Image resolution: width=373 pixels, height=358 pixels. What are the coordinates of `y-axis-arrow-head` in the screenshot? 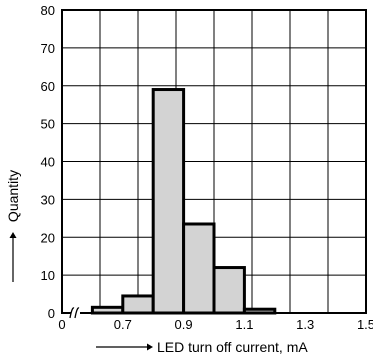 It's located at (13, 235).